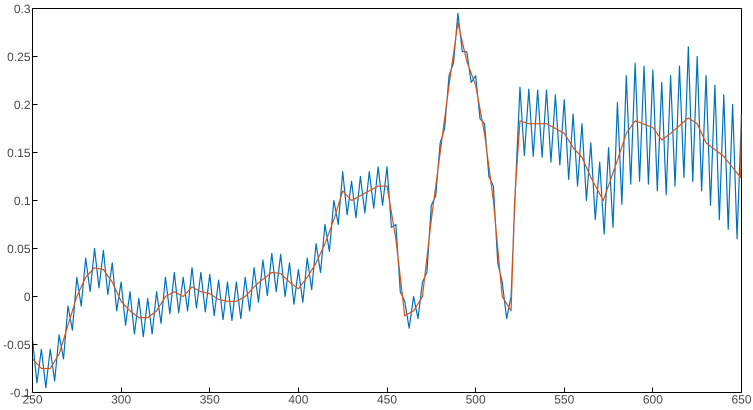 Image resolution: width=753 pixels, height=410 pixels. I want to click on y-tick-label: 0, so click(27, 297).